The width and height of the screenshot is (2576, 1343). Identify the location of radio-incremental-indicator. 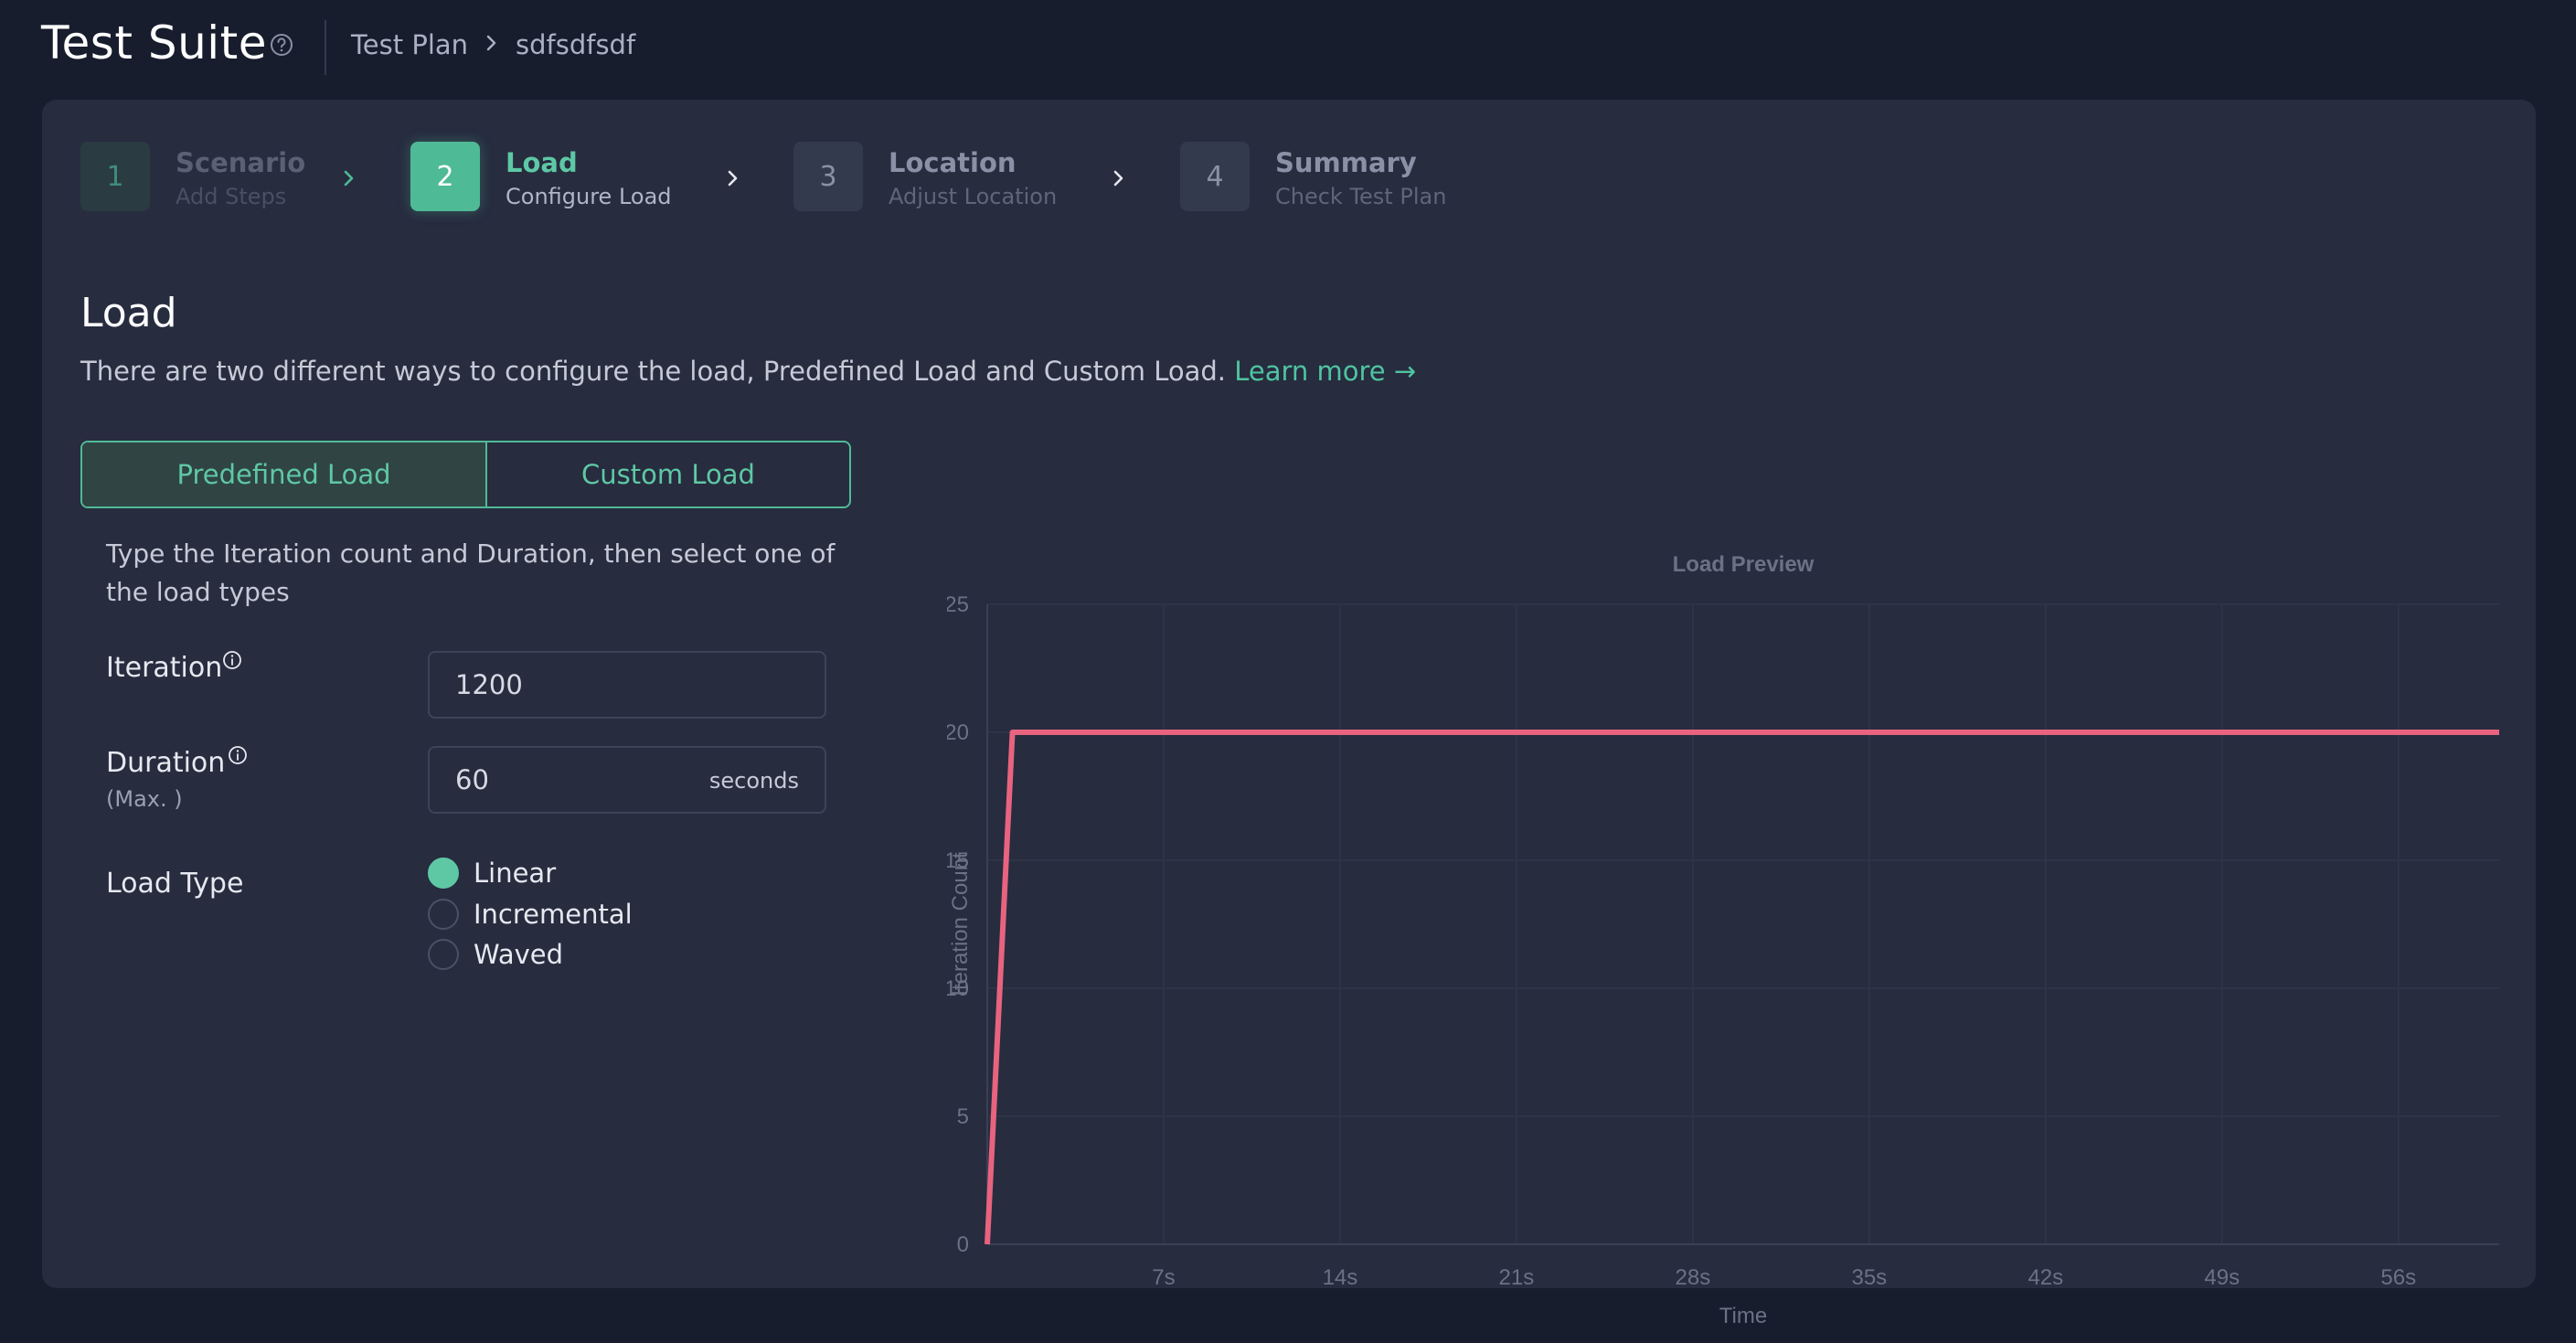
(443, 914).